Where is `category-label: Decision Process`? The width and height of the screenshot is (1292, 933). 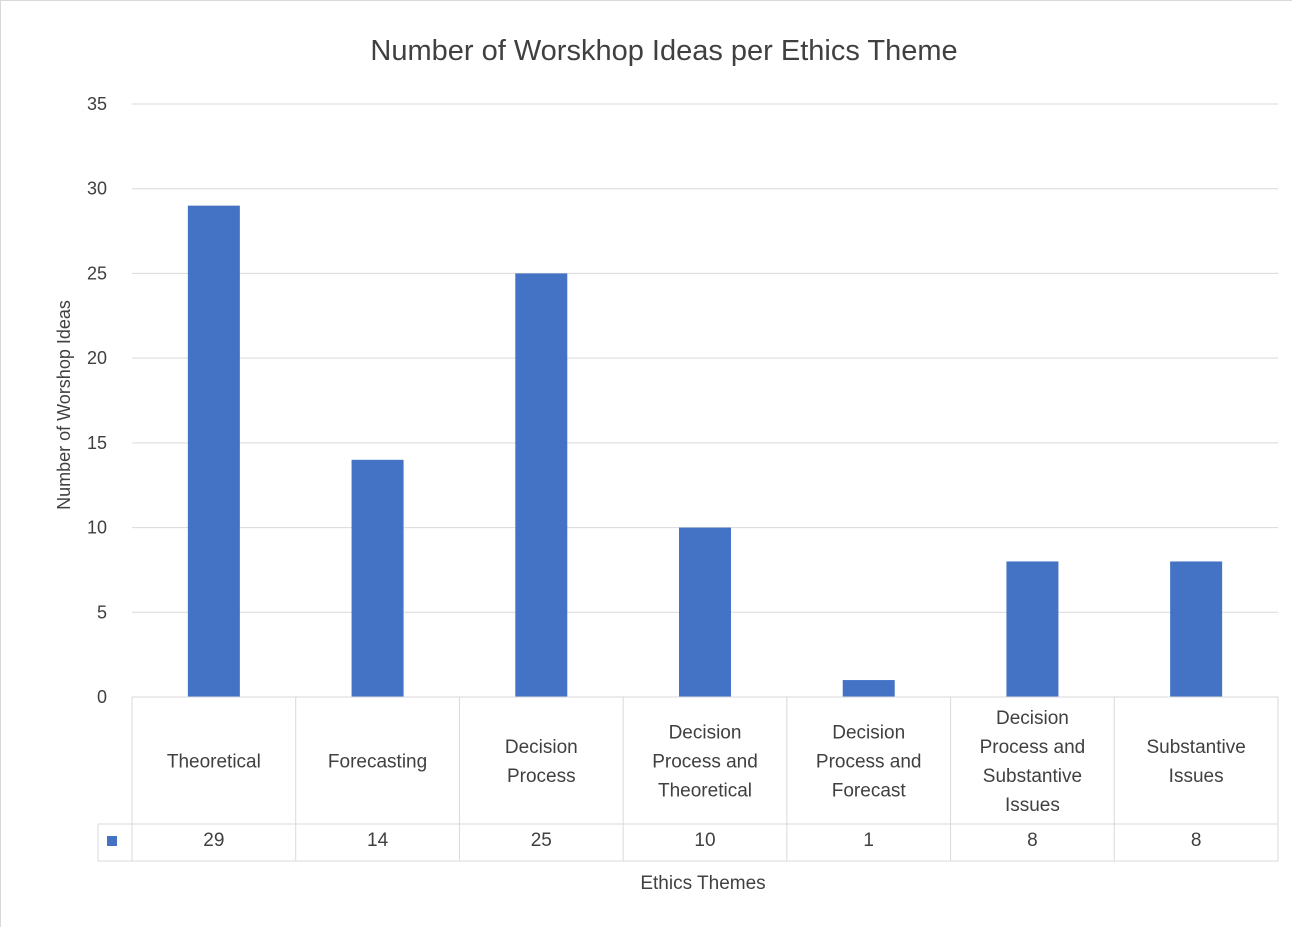 category-label: Decision Process is located at coordinates (541, 762).